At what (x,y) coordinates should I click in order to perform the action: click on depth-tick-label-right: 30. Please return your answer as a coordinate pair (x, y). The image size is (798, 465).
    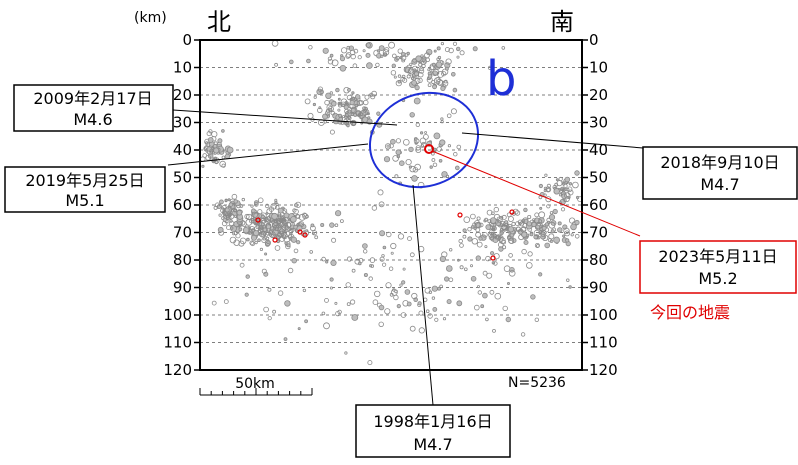
    Looking at the image, I should click on (598, 123).